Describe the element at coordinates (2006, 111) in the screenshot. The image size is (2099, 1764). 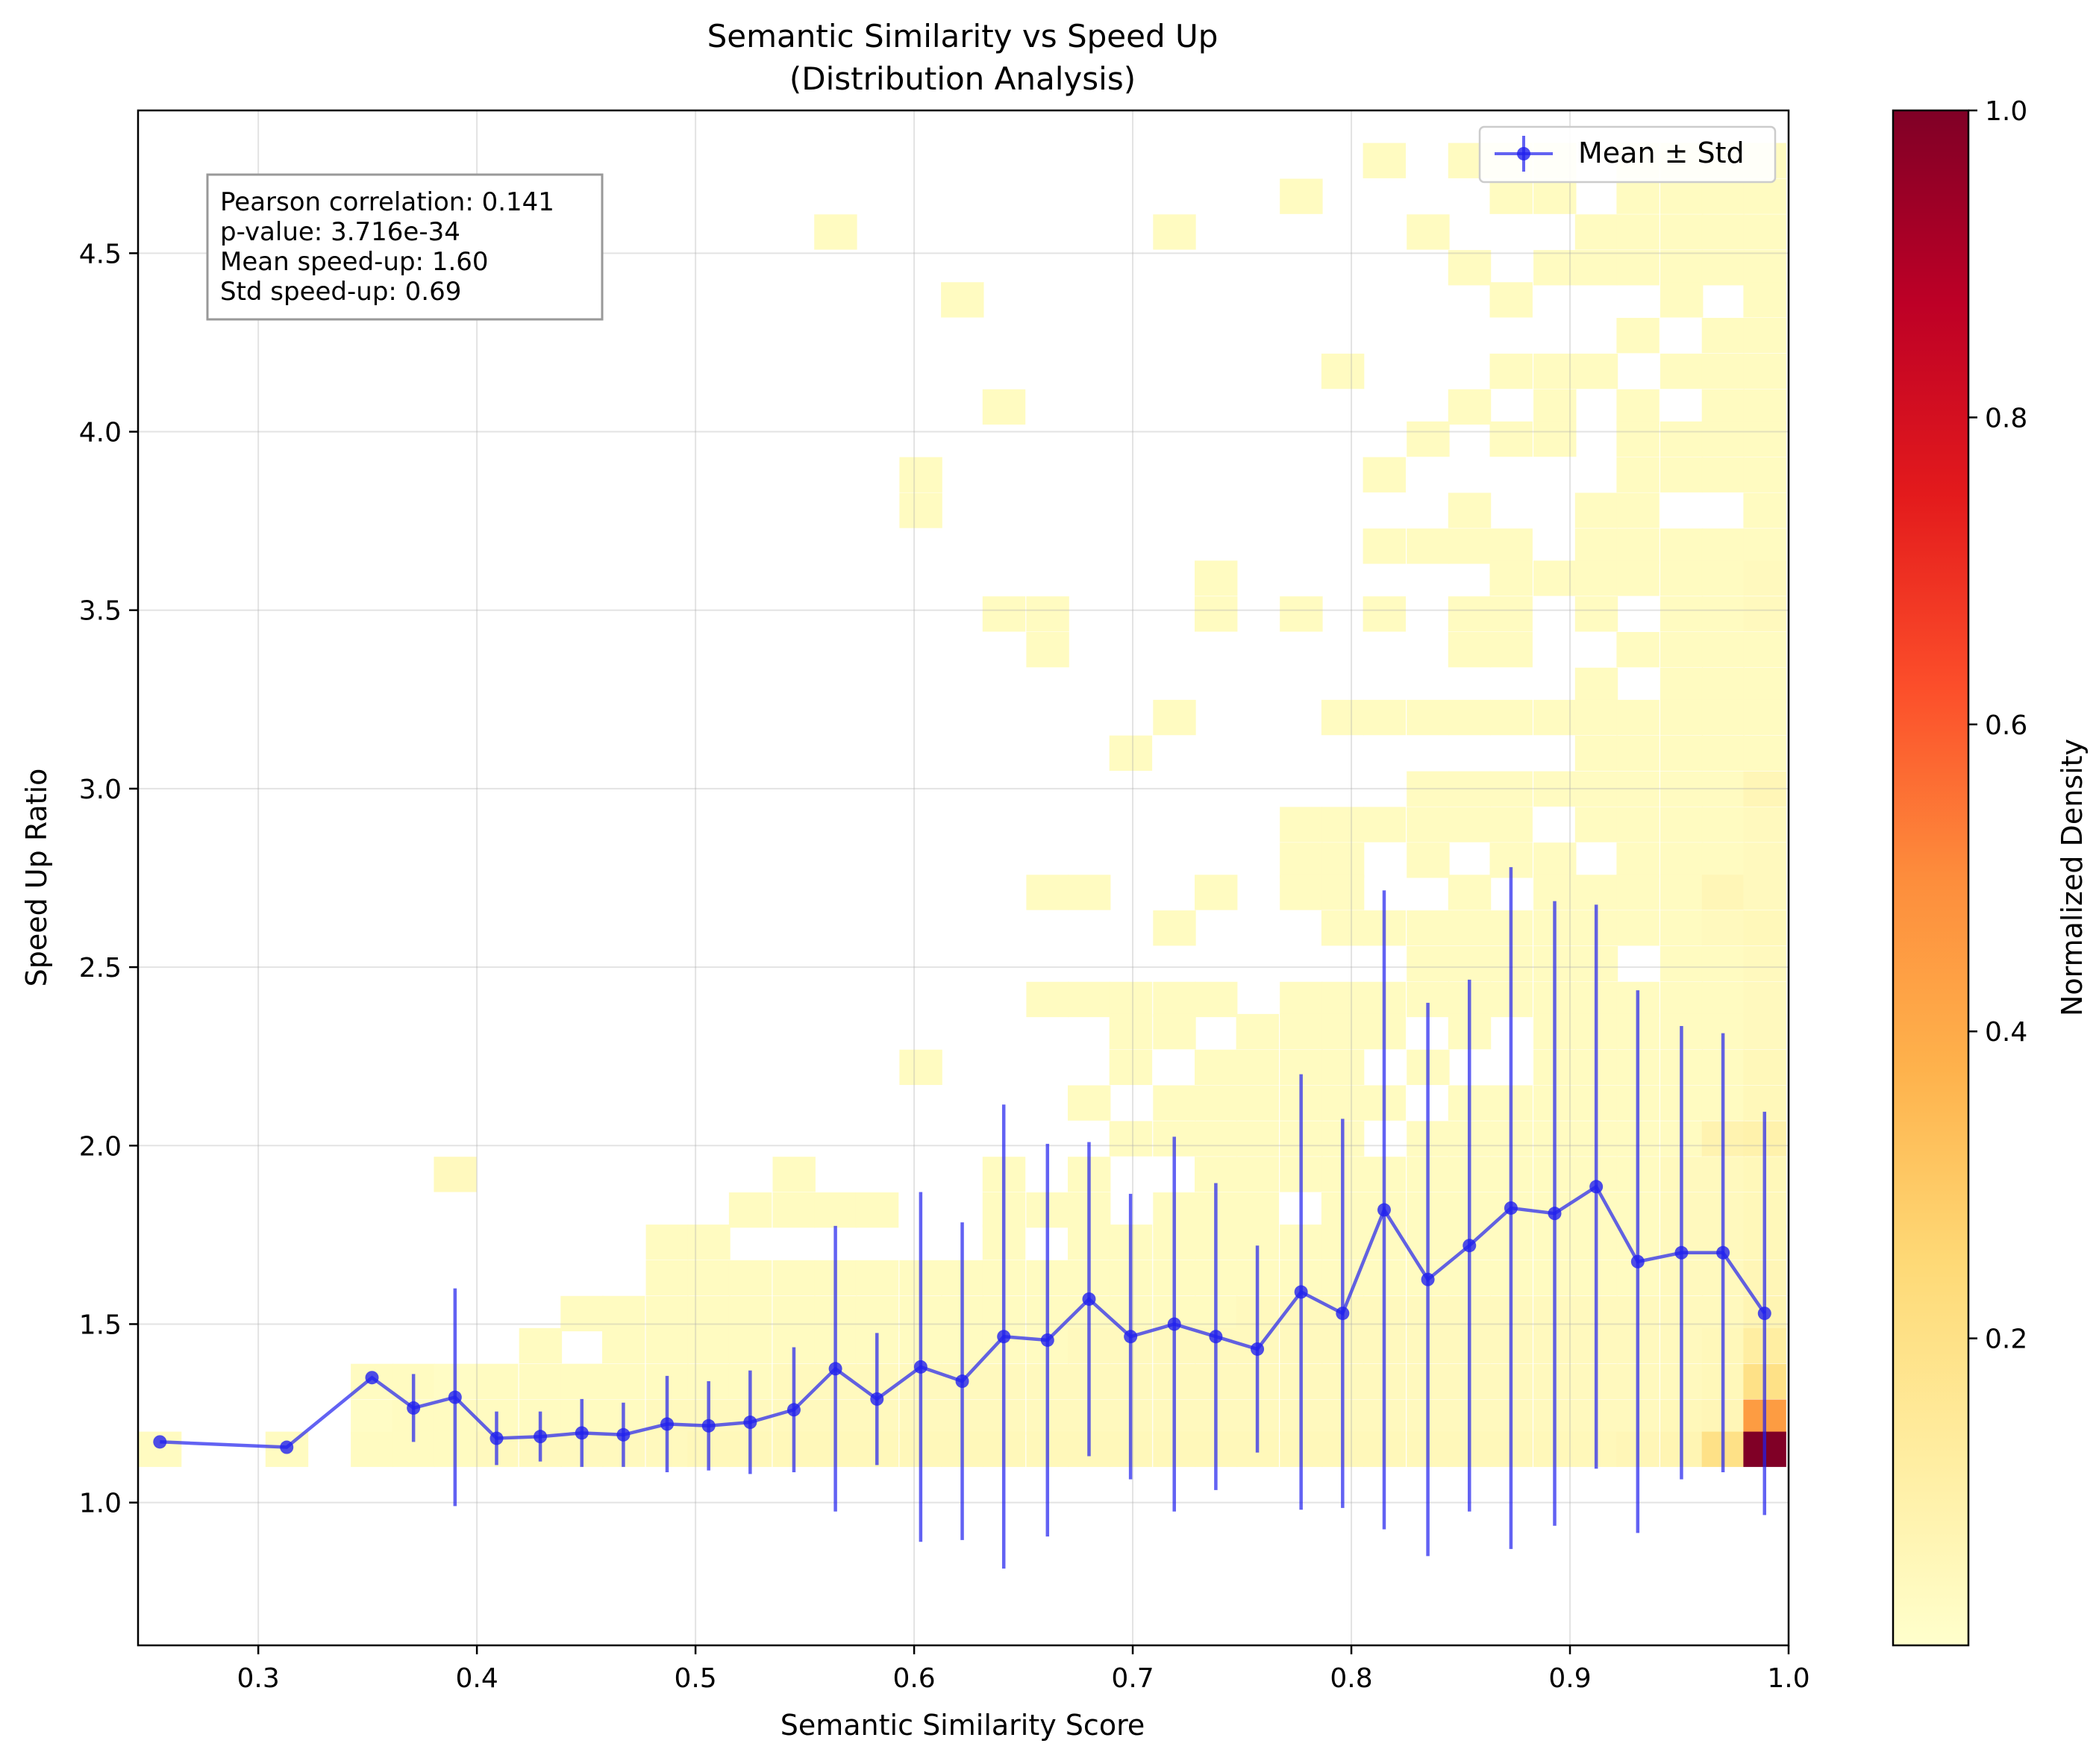
I see `colorbar-tick-label: 1.0` at that location.